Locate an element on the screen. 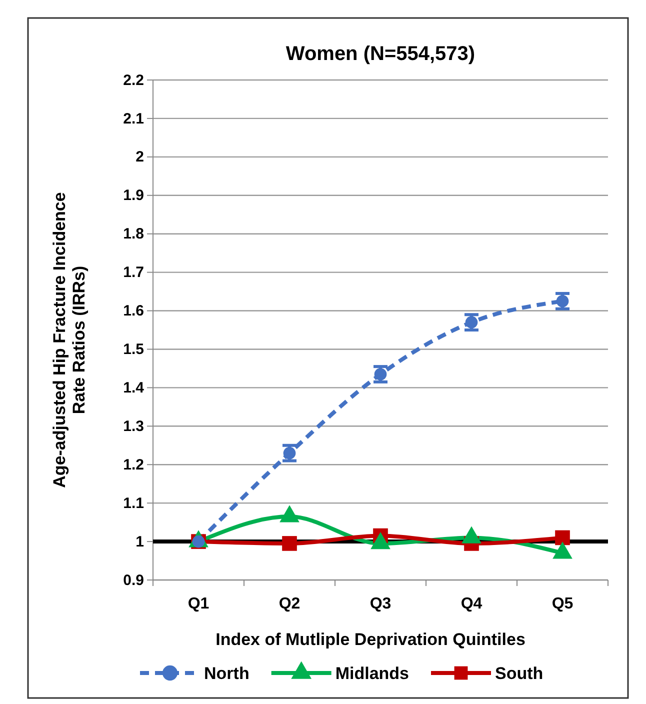  chart-title: Women (N=554,573) is located at coordinates (381, 54).